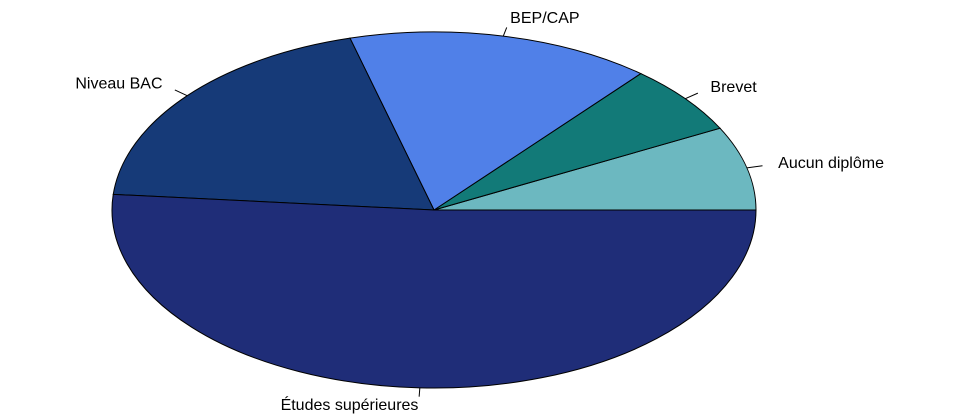 This screenshot has width=966, height=418. What do you see at coordinates (733, 87) in the screenshot?
I see `slice-label: Brevet` at bounding box center [733, 87].